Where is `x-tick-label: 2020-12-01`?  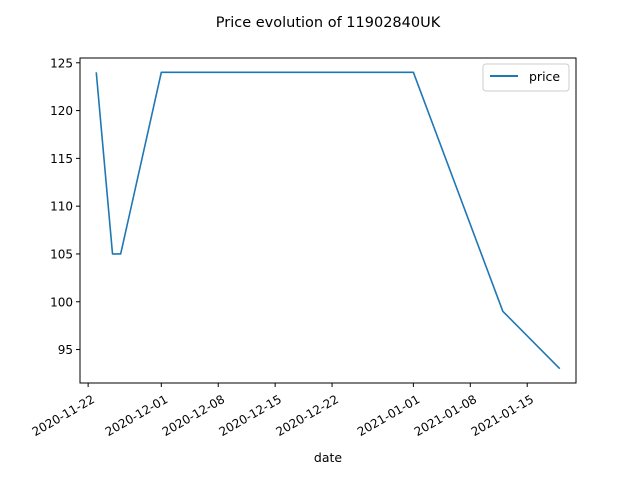 x-tick-label: 2020-12-01 is located at coordinates (136, 415).